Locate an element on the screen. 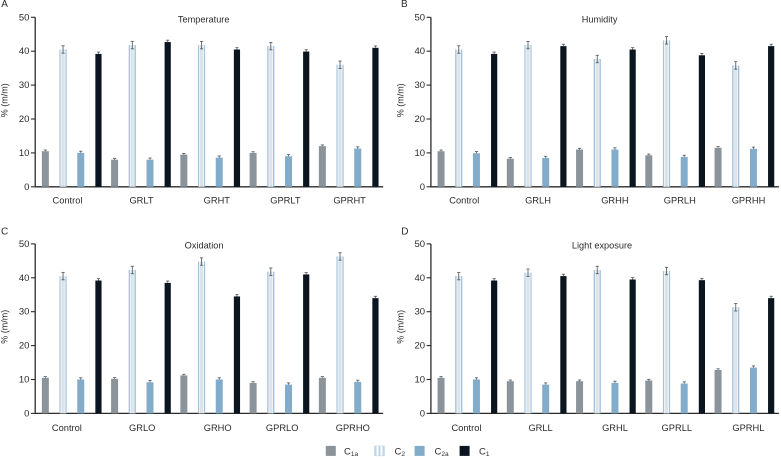 The image size is (781, 460). svg-text: Oxidation is located at coordinates (204, 246).